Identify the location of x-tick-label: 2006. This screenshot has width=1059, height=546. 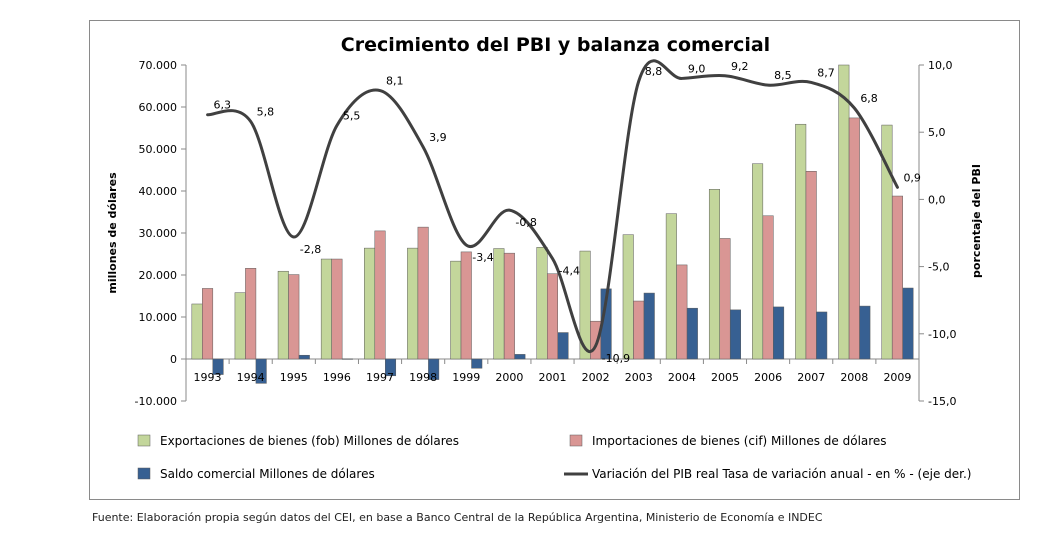
(768, 377).